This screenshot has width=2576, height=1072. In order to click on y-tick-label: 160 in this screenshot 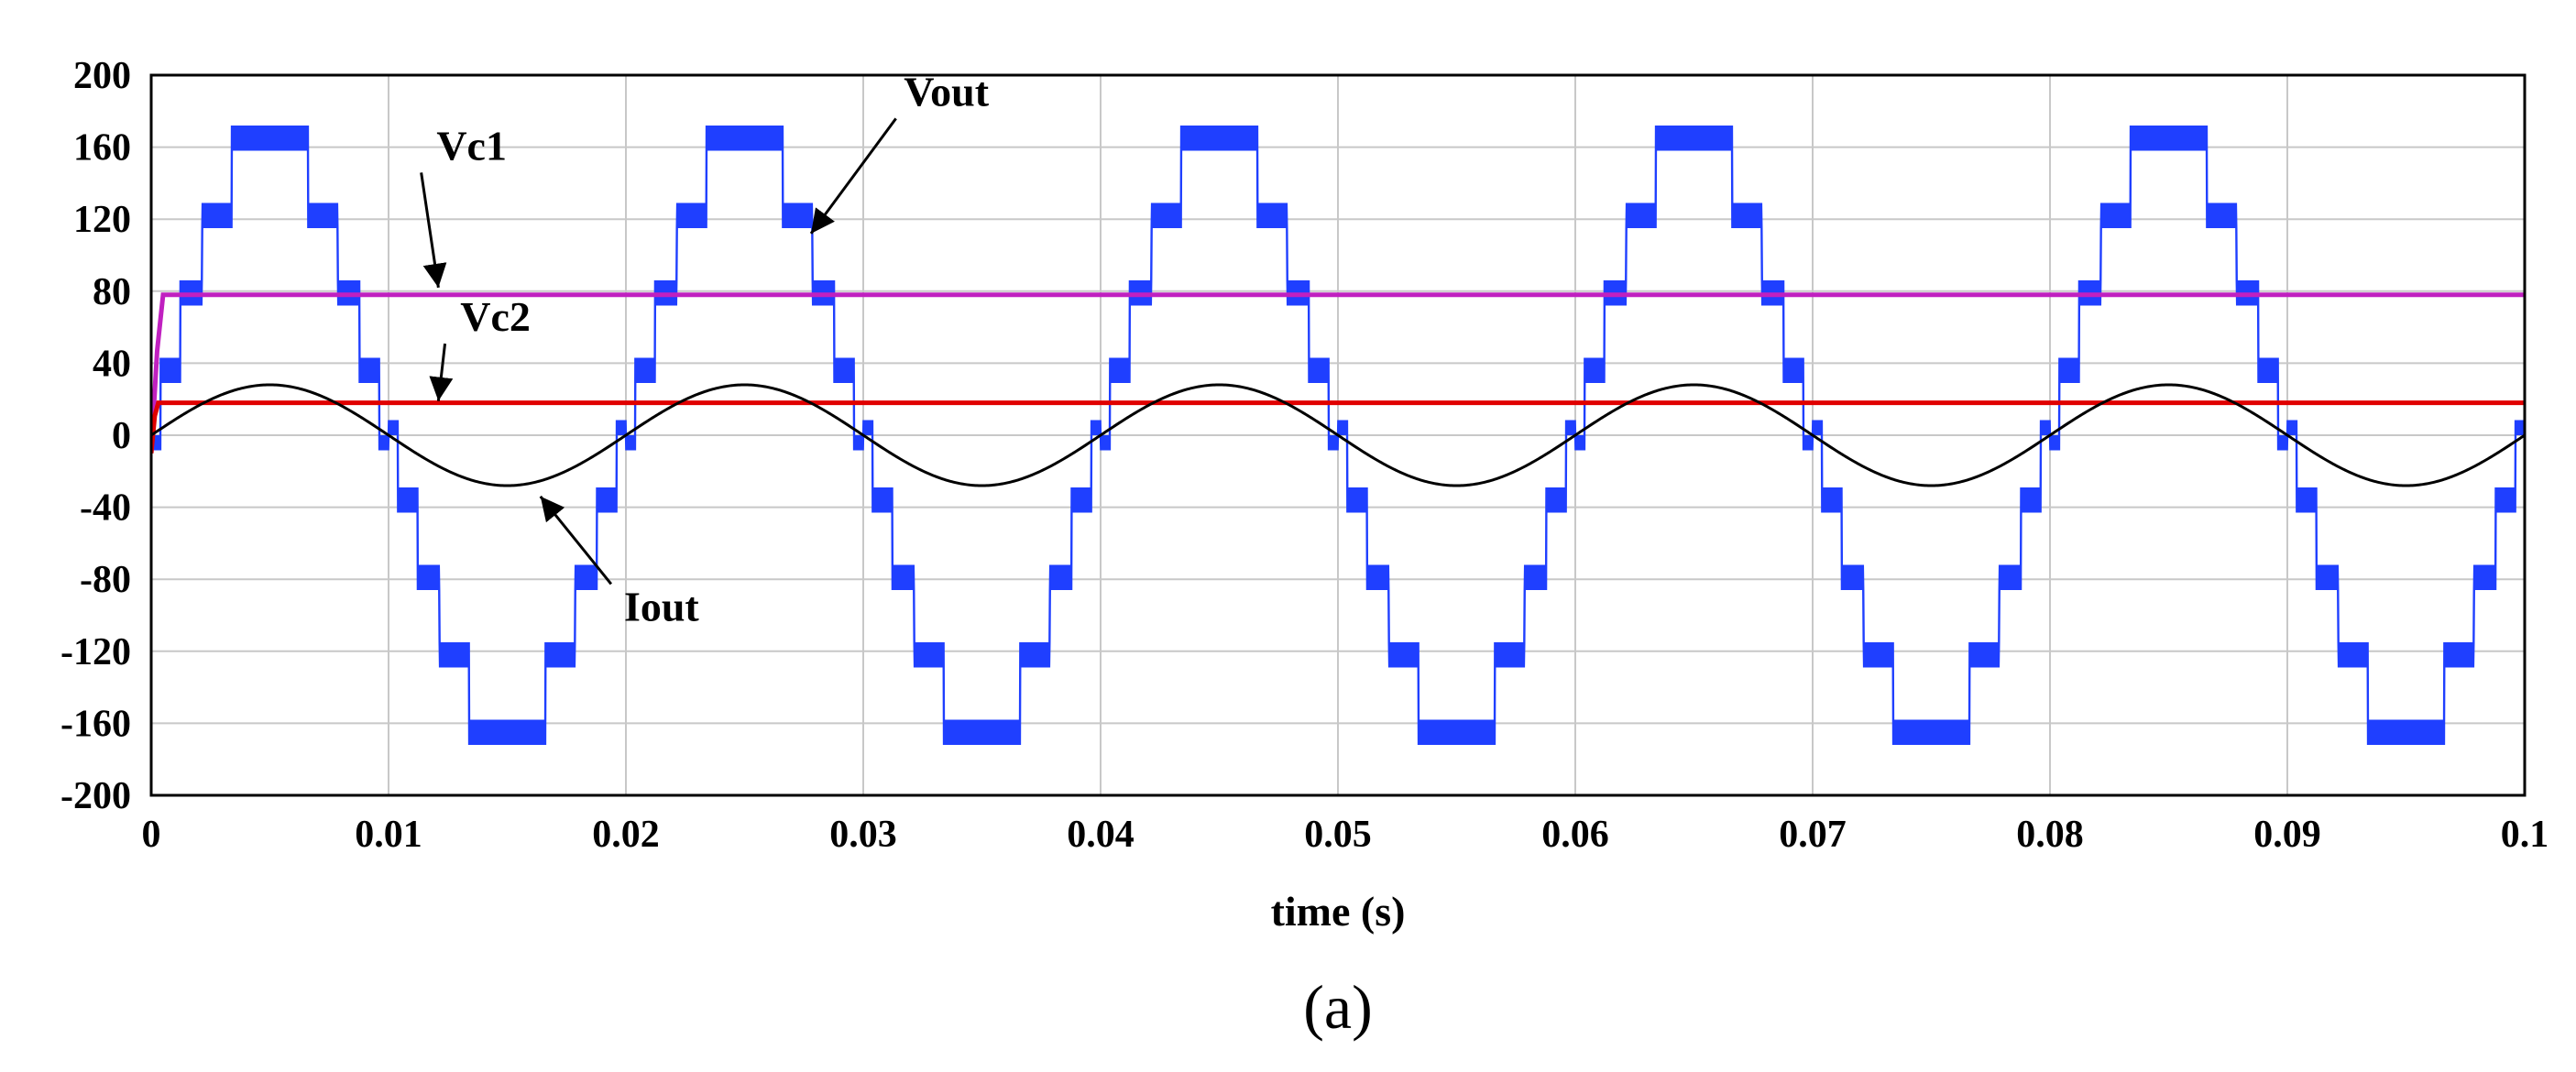, I will do `click(102, 148)`.